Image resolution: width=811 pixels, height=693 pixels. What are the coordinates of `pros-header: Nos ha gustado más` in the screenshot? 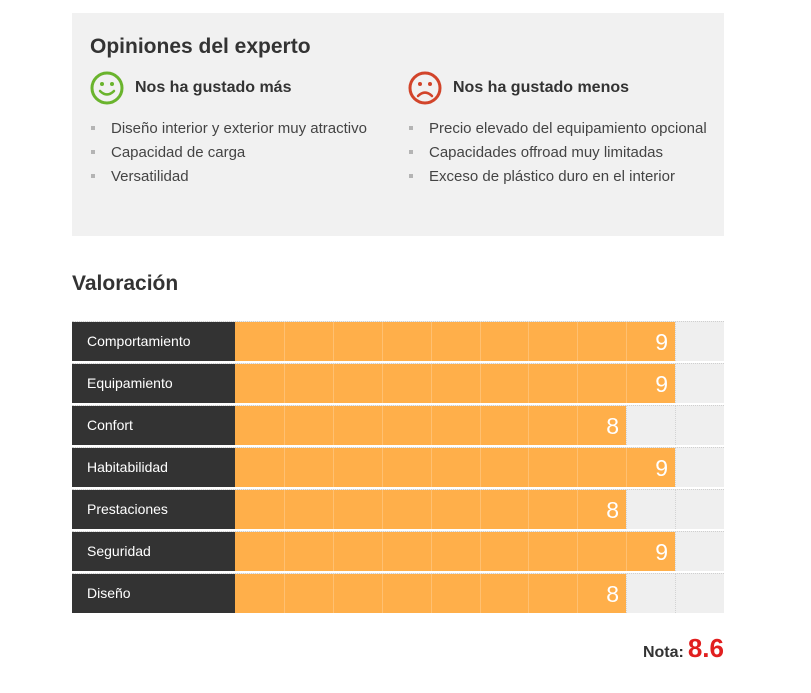 It's located at (240, 88).